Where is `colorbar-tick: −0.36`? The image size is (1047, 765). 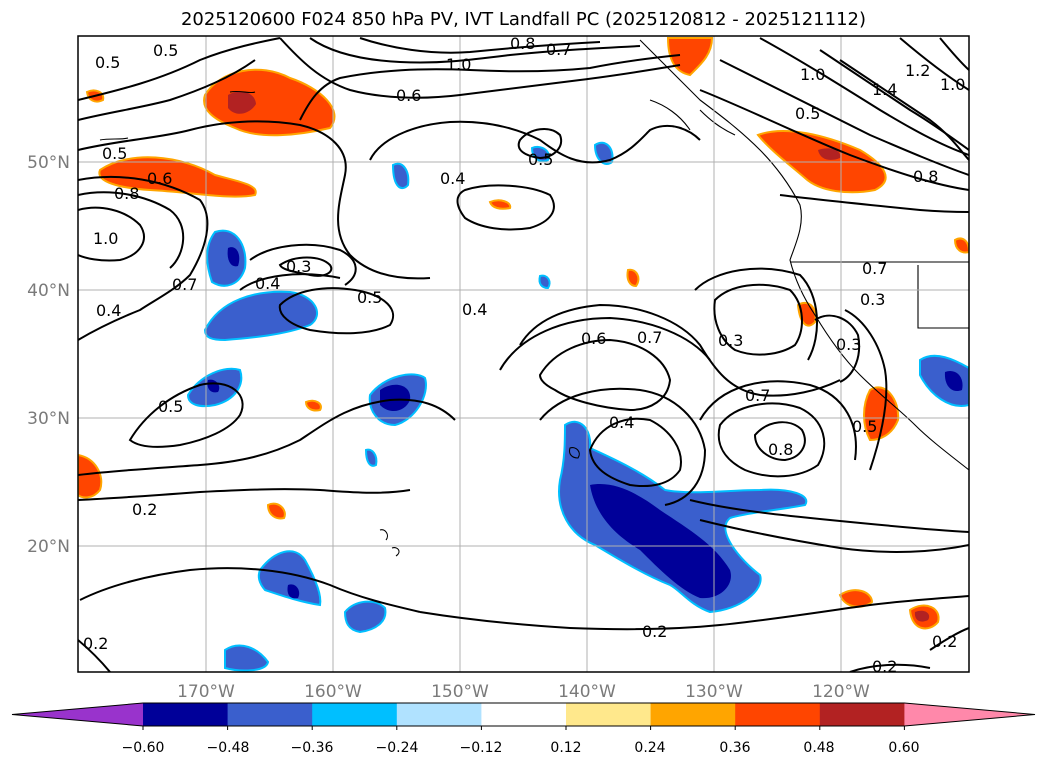 colorbar-tick: −0.36 is located at coordinates (312, 748).